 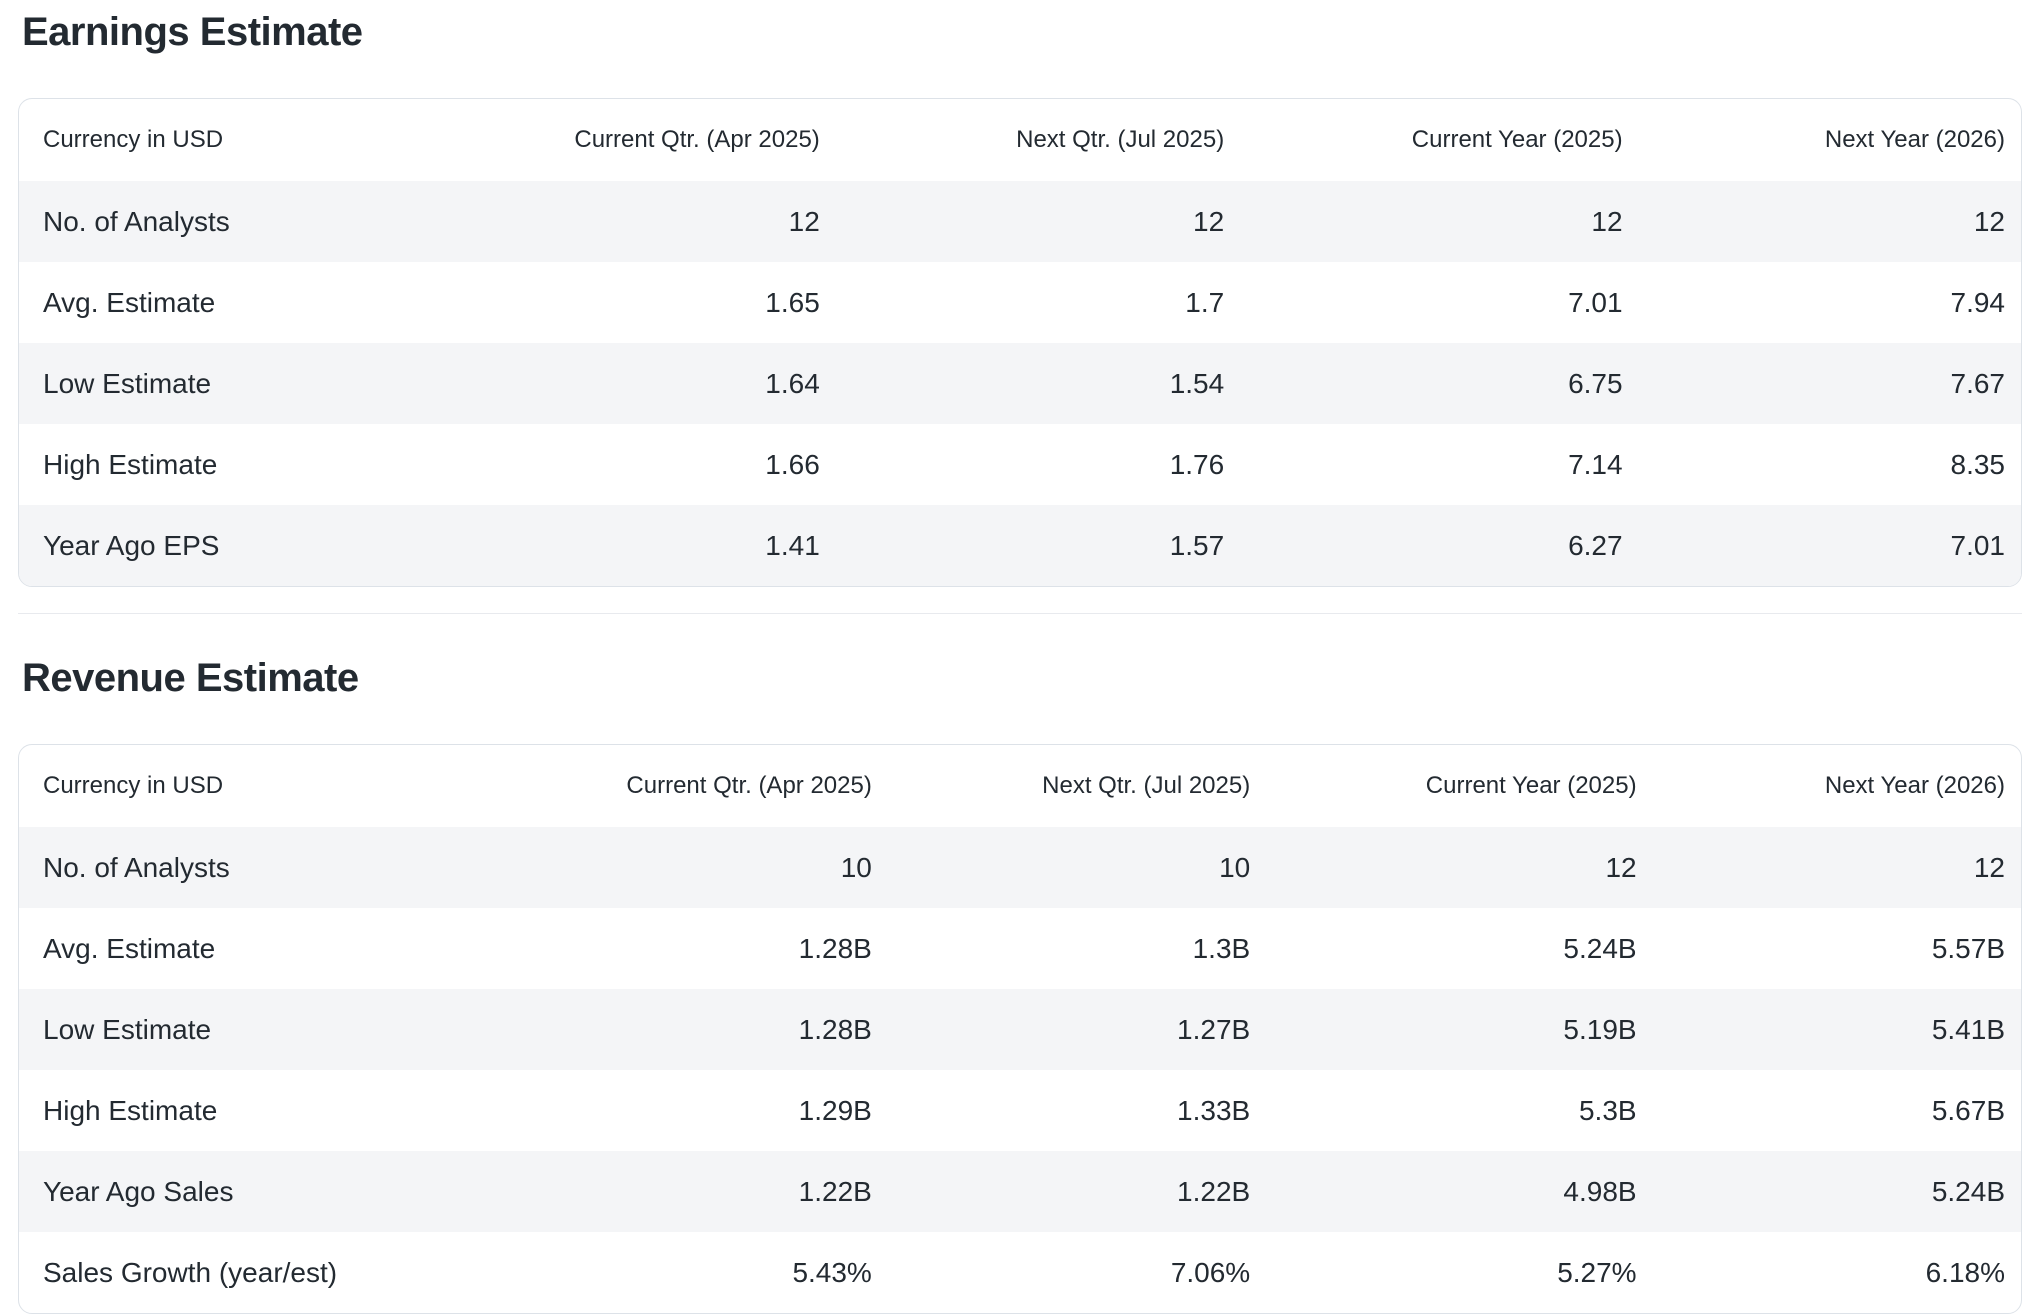 What do you see at coordinates (192, 32) in the screenshot?
I see `section-title-earnings: Earnings Estimate` at bounding box center [192, 32].